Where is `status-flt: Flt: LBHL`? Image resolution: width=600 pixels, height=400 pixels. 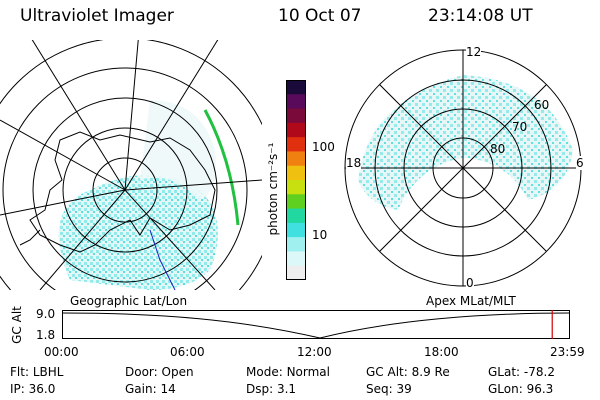
status-flt: Flt: LBHL is located at coordinates (37, 372).